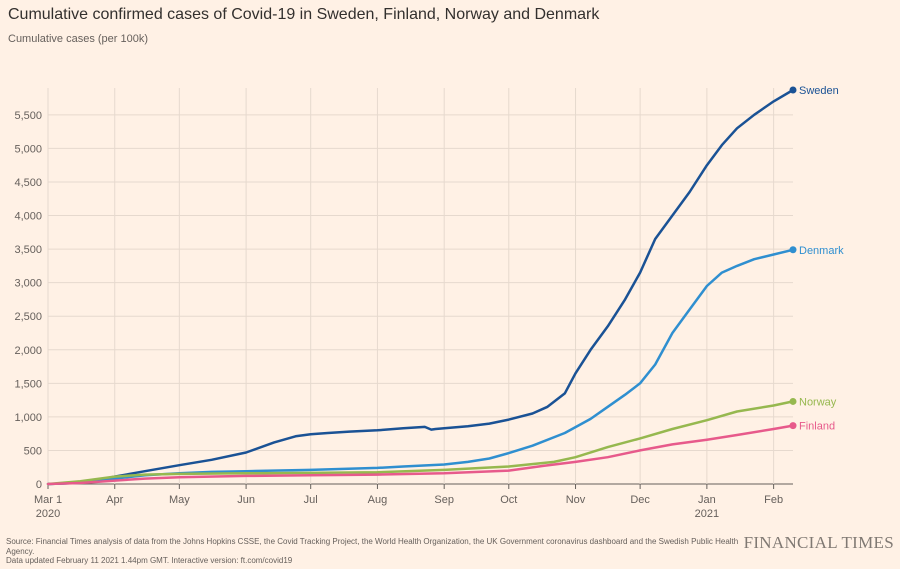 Image resolution: width=900 pixels, height=569 pixels. I want to click on x-tick-label: May, so click(179, 500).